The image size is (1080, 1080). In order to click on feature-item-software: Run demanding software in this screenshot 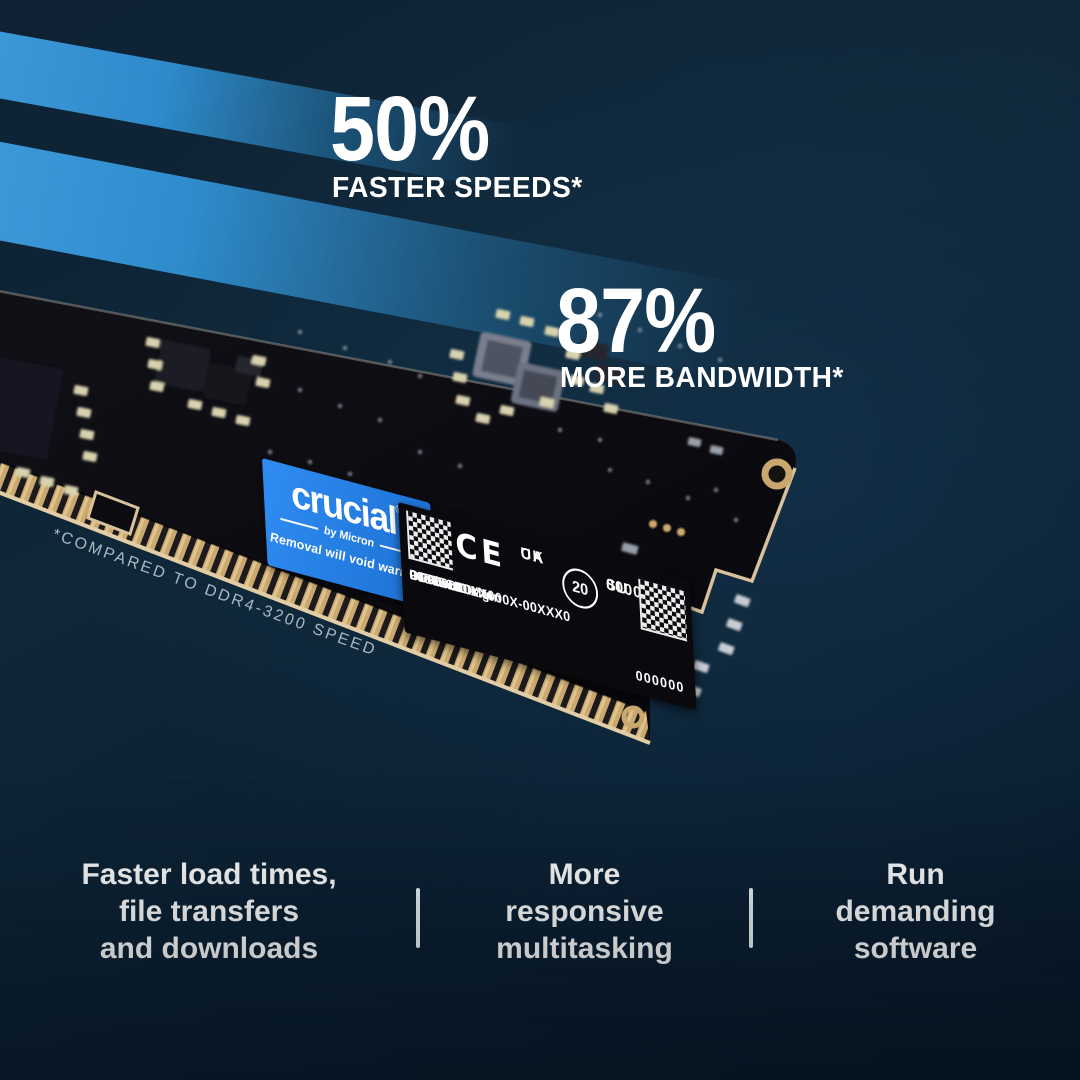, I will do `click(915, 911)`.